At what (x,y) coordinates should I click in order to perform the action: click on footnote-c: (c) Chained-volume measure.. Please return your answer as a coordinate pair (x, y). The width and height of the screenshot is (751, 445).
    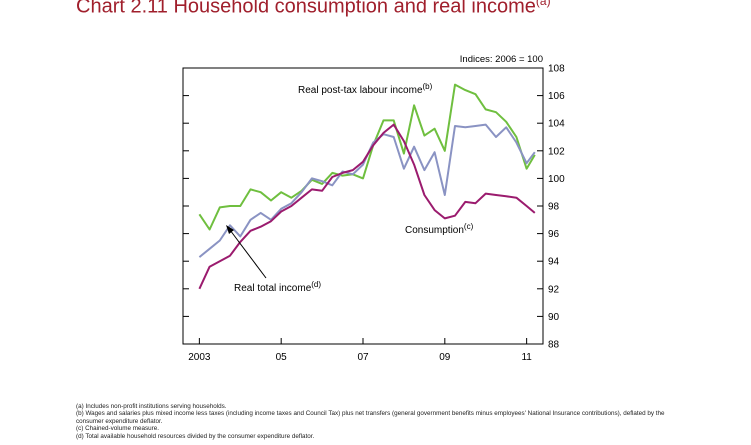
    Looking at the image, I should click on (117, 429).